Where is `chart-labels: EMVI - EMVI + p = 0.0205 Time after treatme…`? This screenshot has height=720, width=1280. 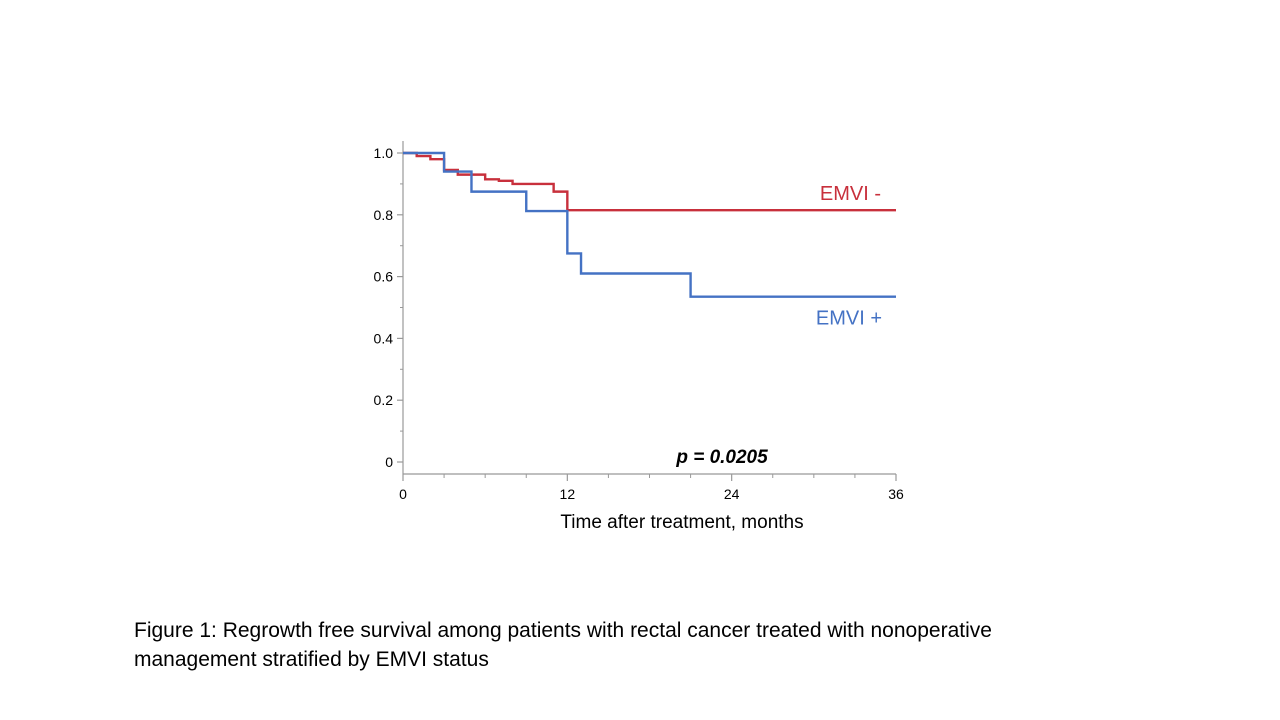 chart-labels: EMVI - EMVI + p = 0.0205 Time after treatme… is located at coordinates (721, 358).